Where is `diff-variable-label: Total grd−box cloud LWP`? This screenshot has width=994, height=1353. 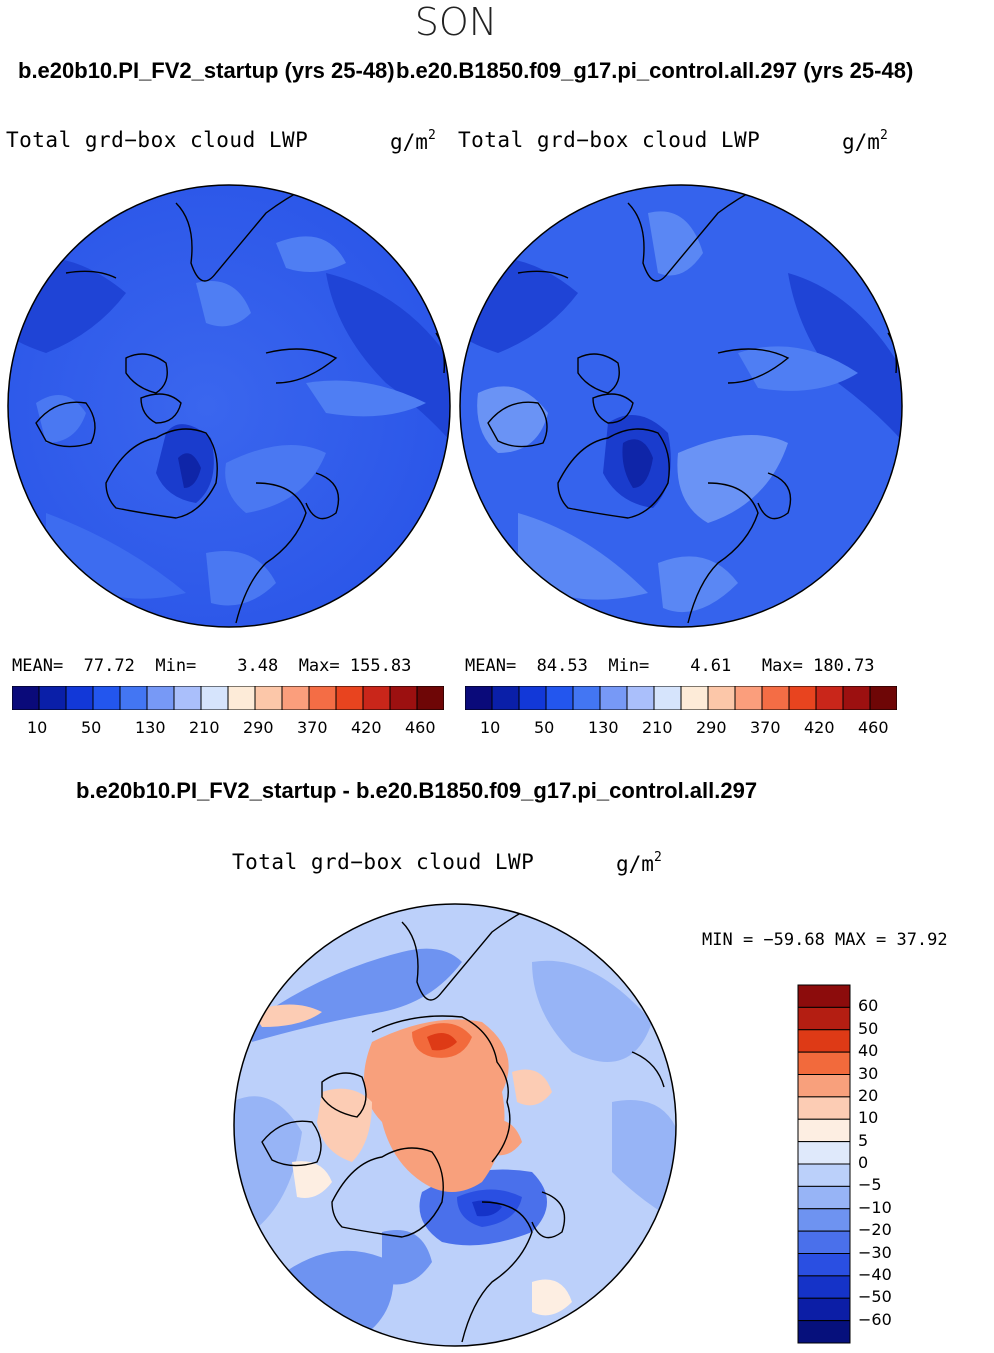
diff-variable-label: Total grd−box cloud LWP is located at coordinates (383, 862).